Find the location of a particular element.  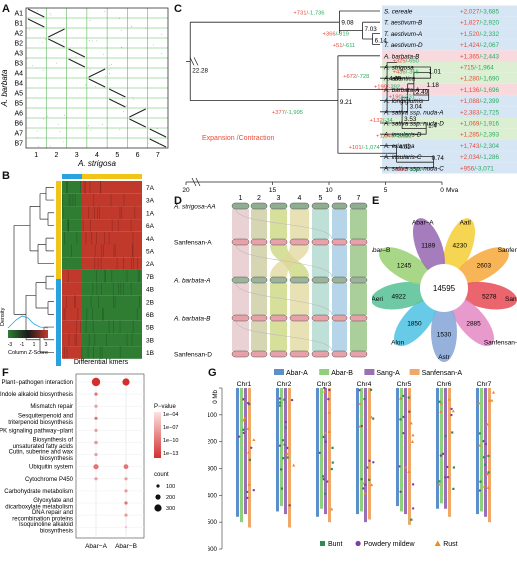

chrom-map-ytick-label: 600 is located at coordinates (213, 549).